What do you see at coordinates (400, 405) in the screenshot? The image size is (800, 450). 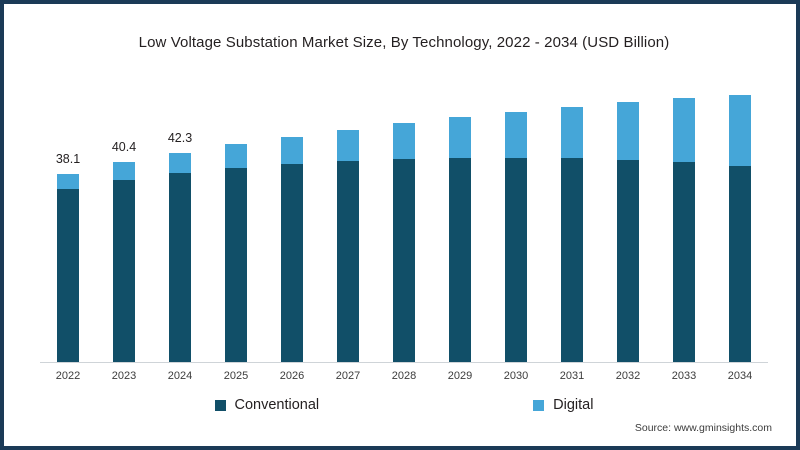 I see `chart-legend: Conventional Digital` at bounding box center [400, 405].